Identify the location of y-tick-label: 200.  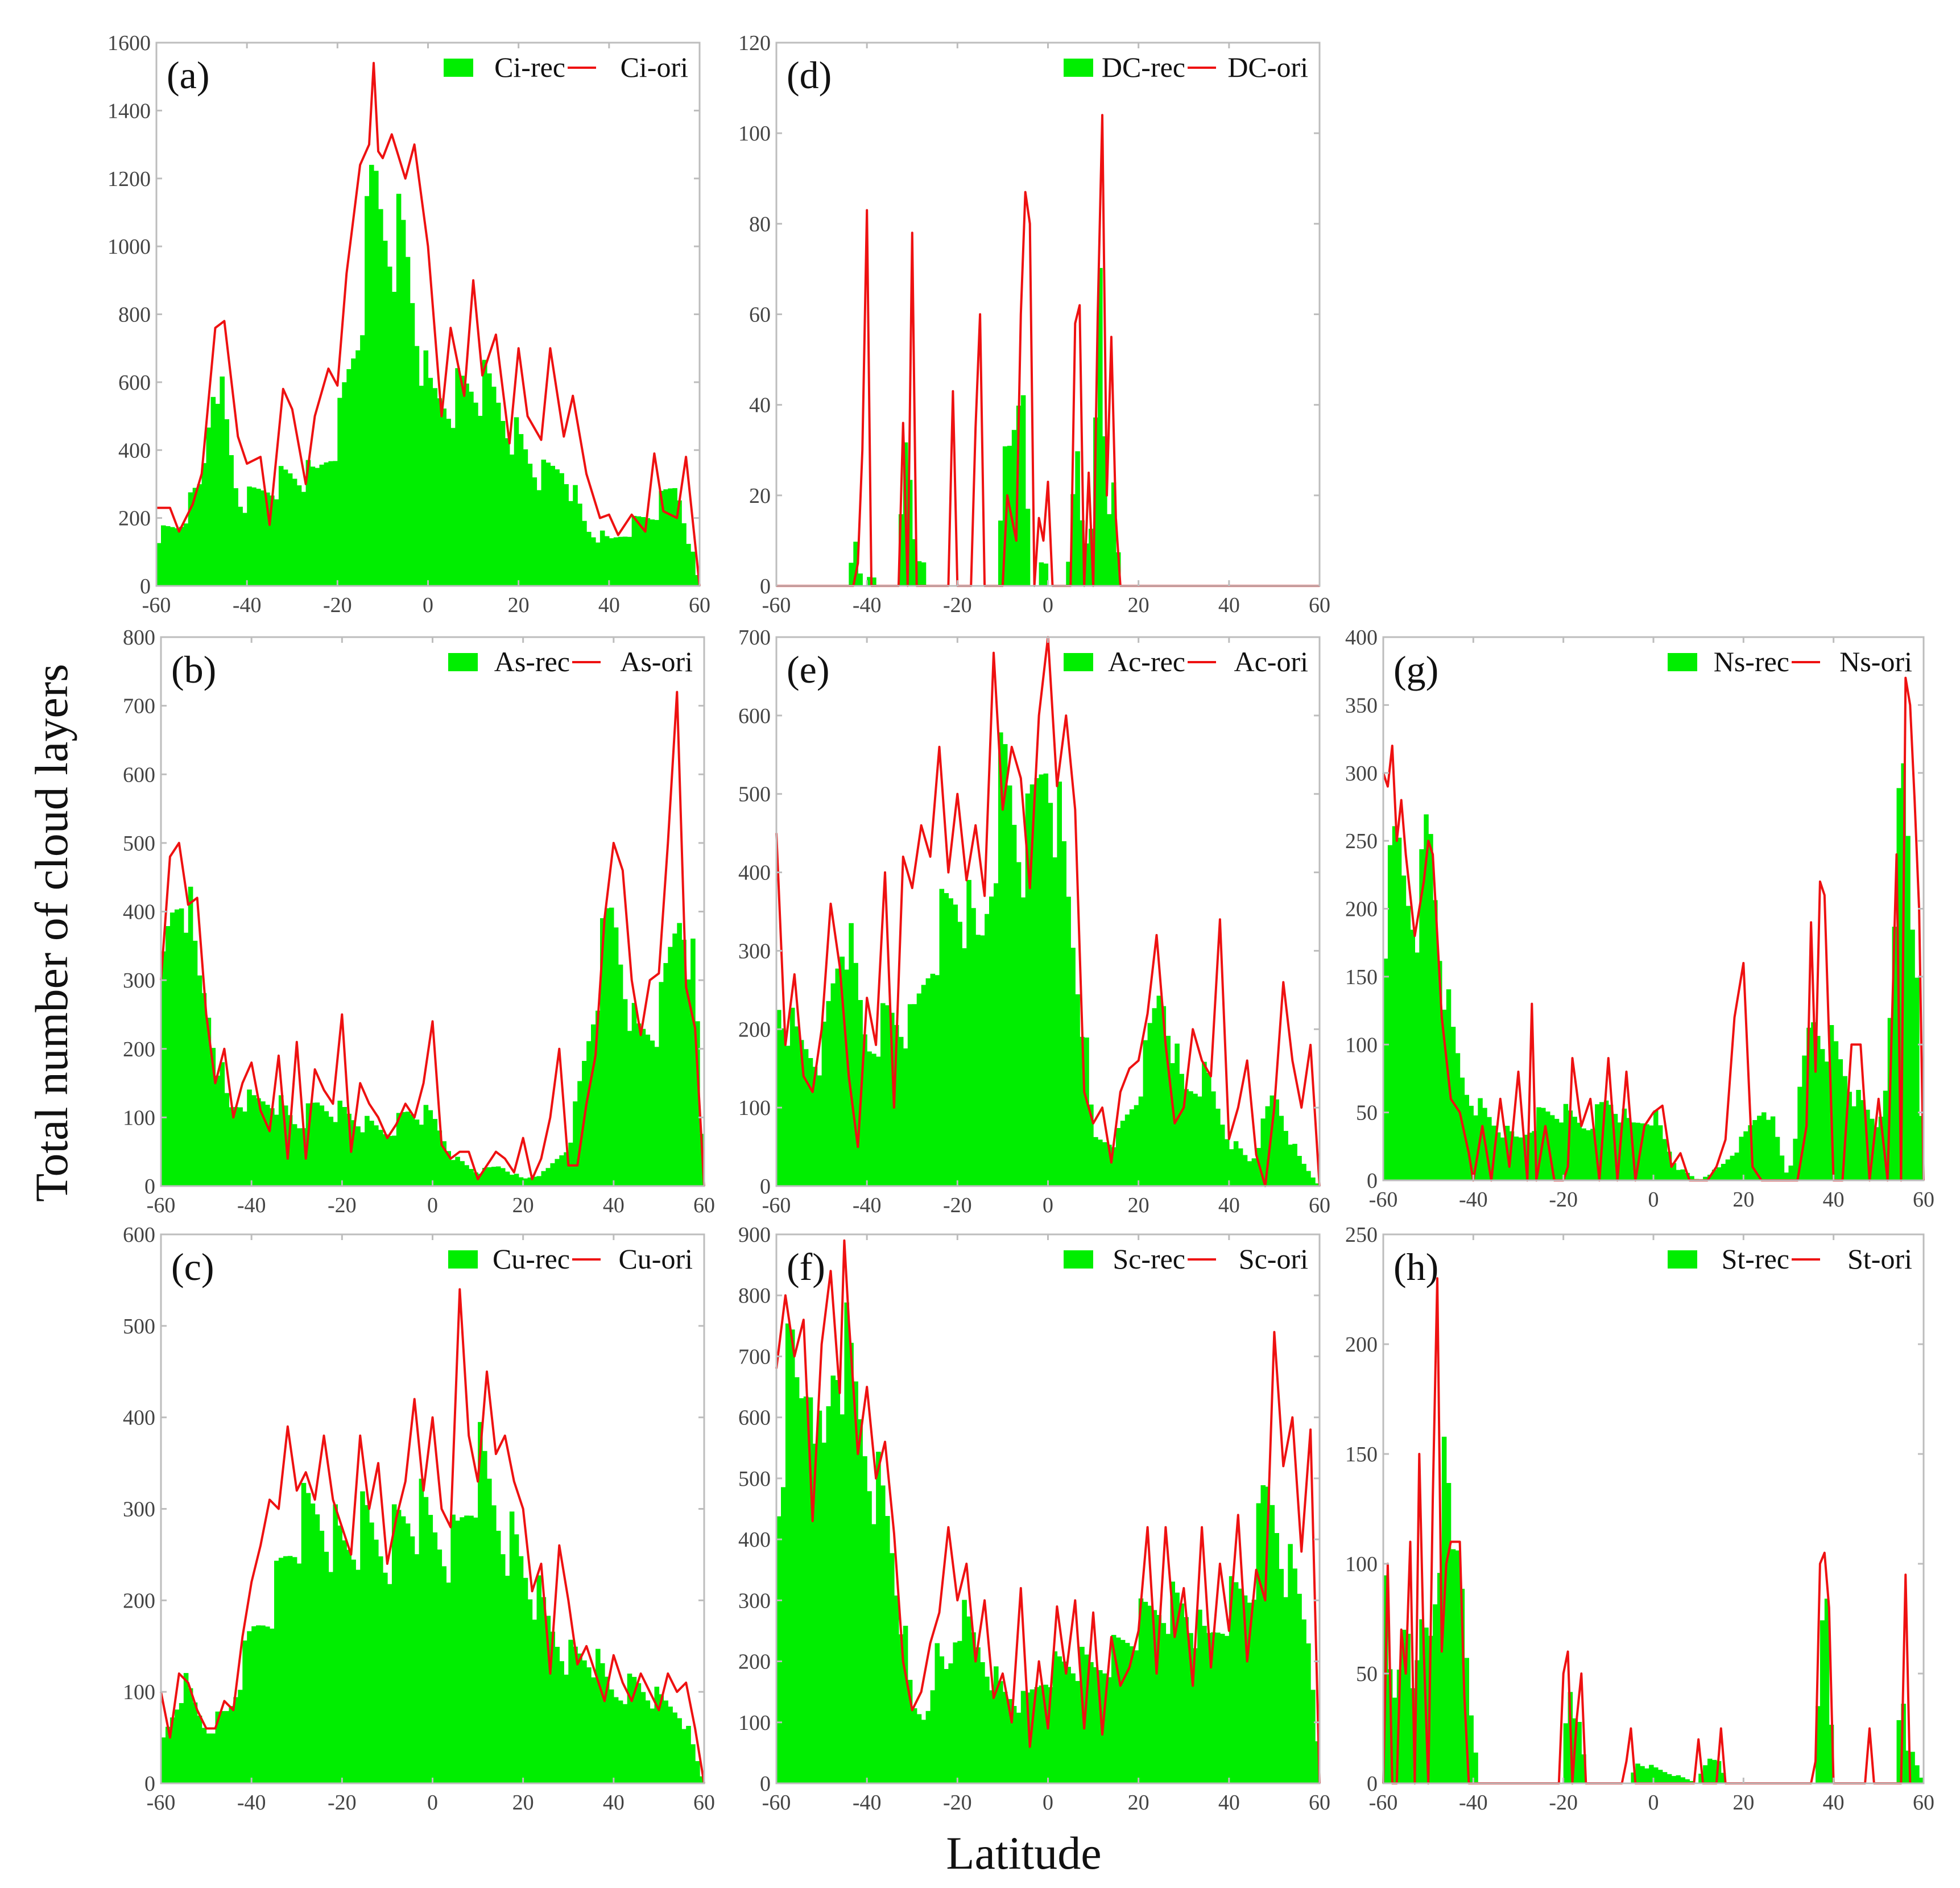
(754, 1662).